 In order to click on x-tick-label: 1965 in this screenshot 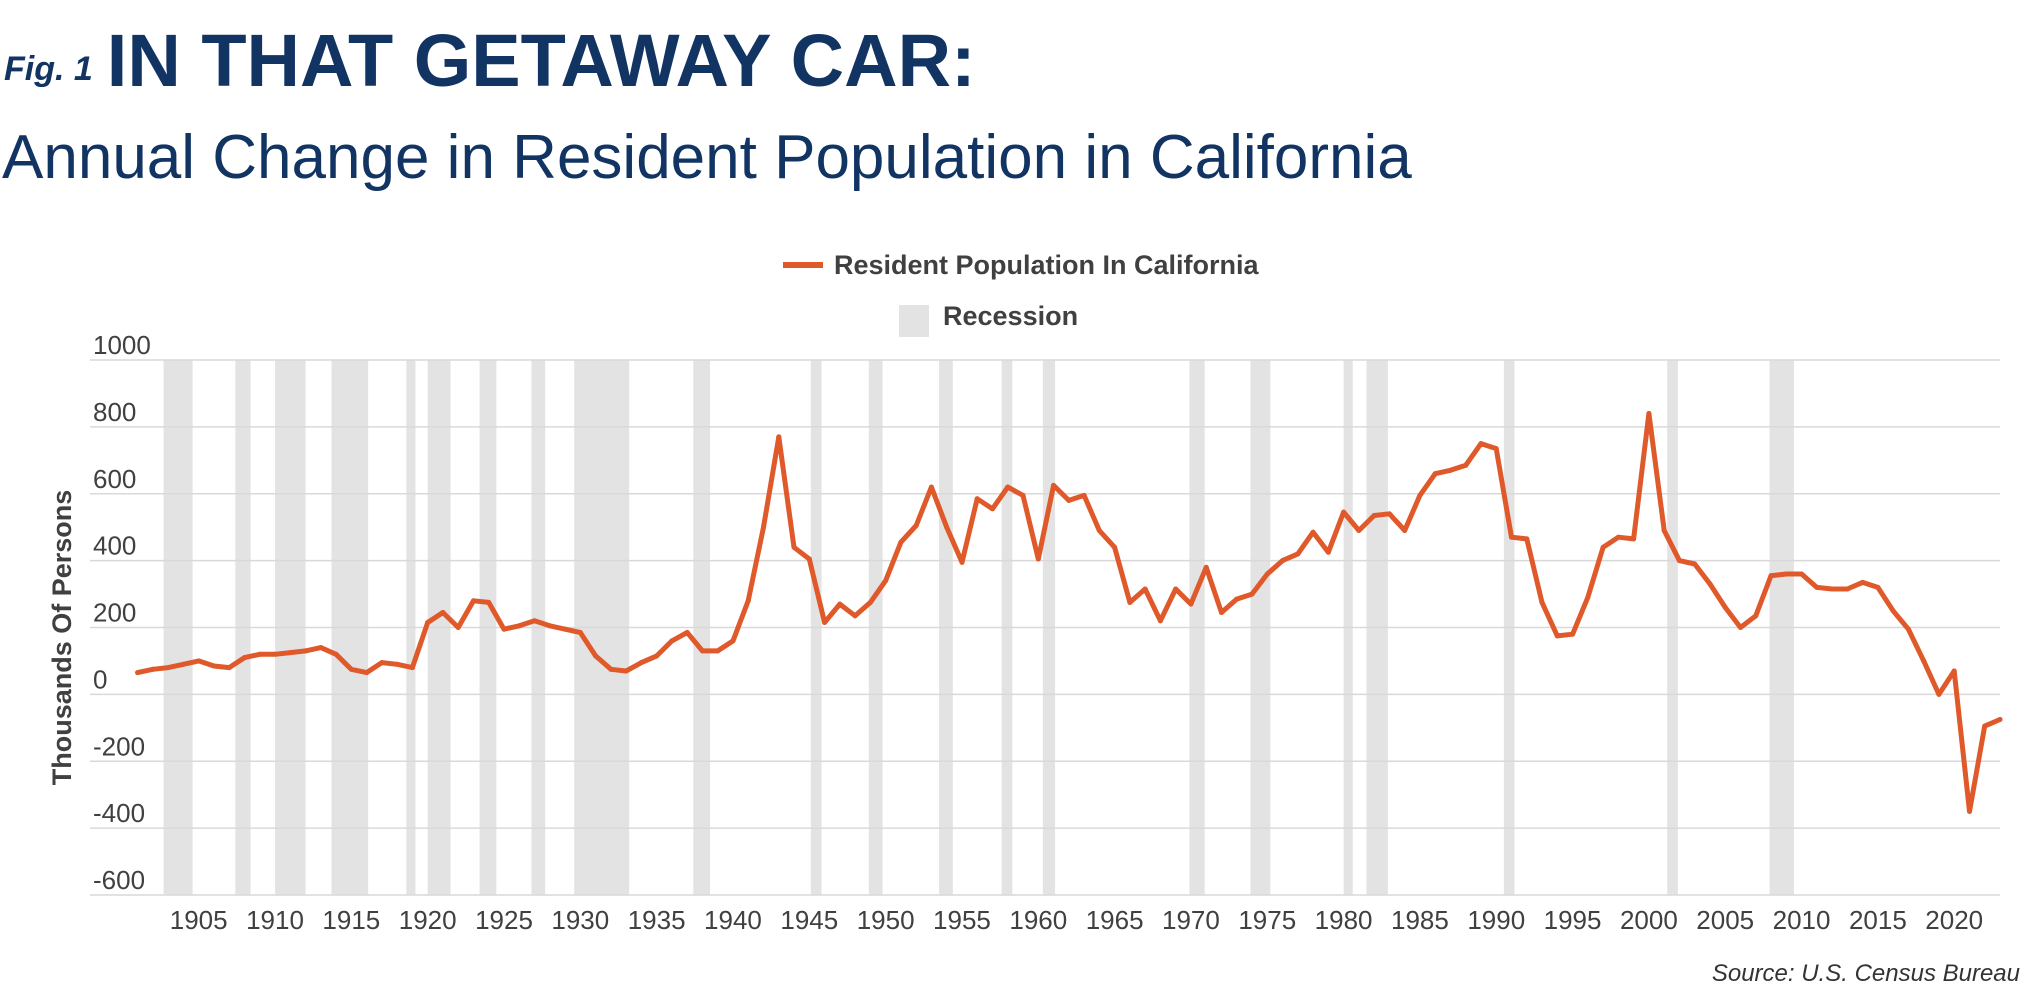, I will do `click(1115, 920)`.